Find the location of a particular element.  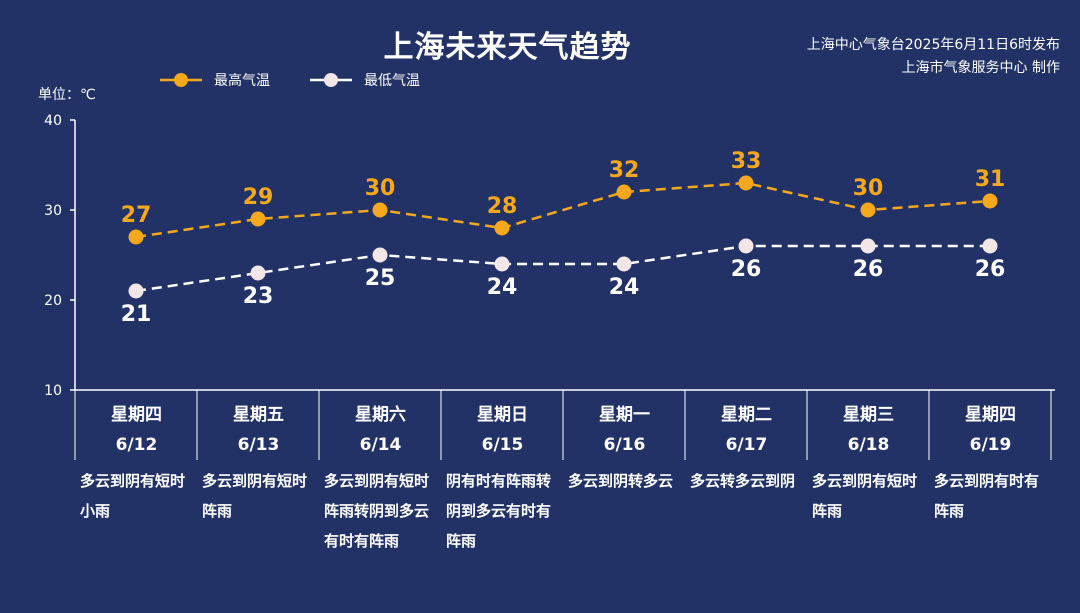

day-weekday: 星期二 is located at coordinates (746, 415).